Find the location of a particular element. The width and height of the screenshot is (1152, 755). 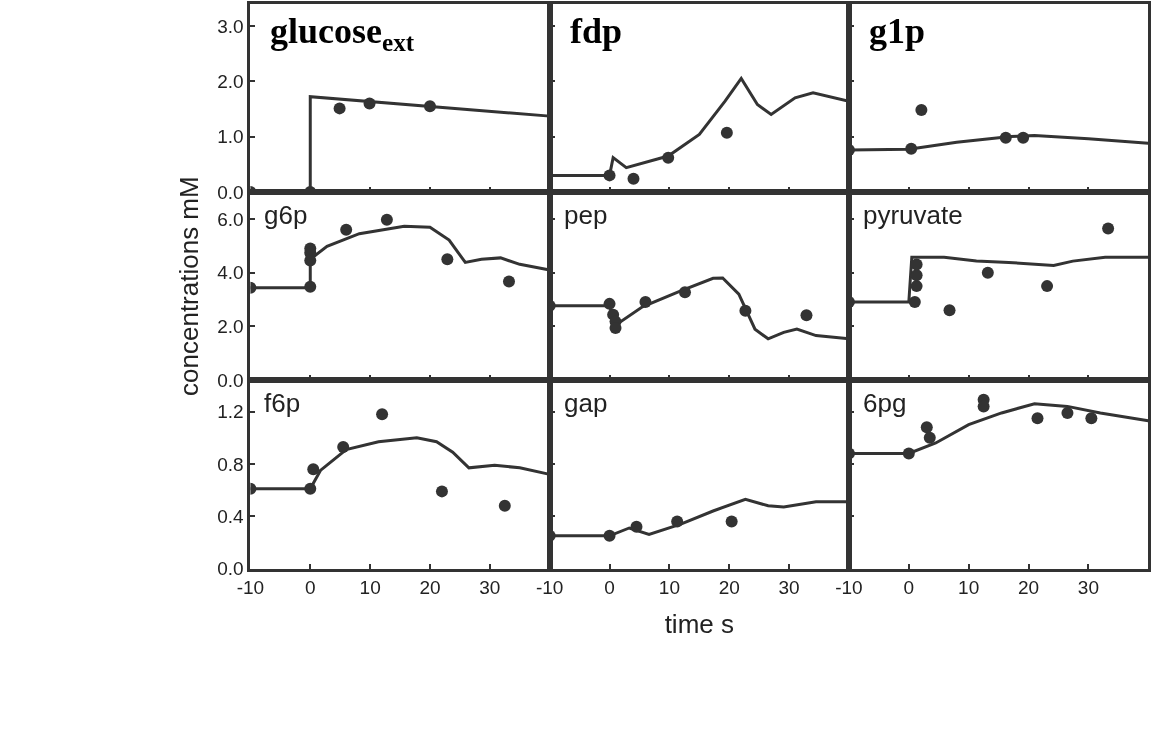

chart-title: 6pg is located at coordinates (885, 403).